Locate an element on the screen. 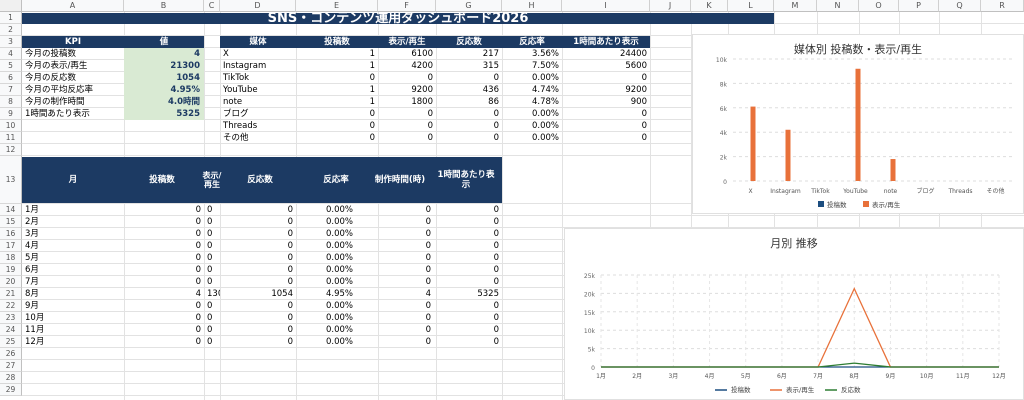 The height and width of the screenshot is (400, 1024). column-header: D is located at coordinates (258, 6).